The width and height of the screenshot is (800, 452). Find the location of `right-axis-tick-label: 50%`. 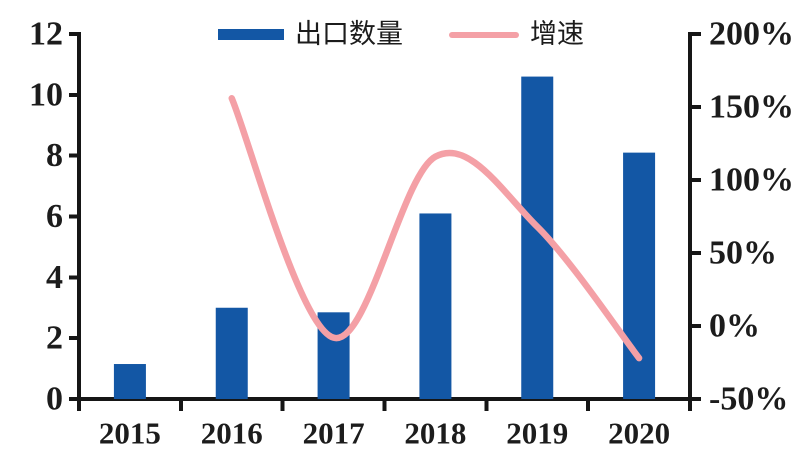

right-axis-tick-label: 50% is located at coordinates (743, 253).